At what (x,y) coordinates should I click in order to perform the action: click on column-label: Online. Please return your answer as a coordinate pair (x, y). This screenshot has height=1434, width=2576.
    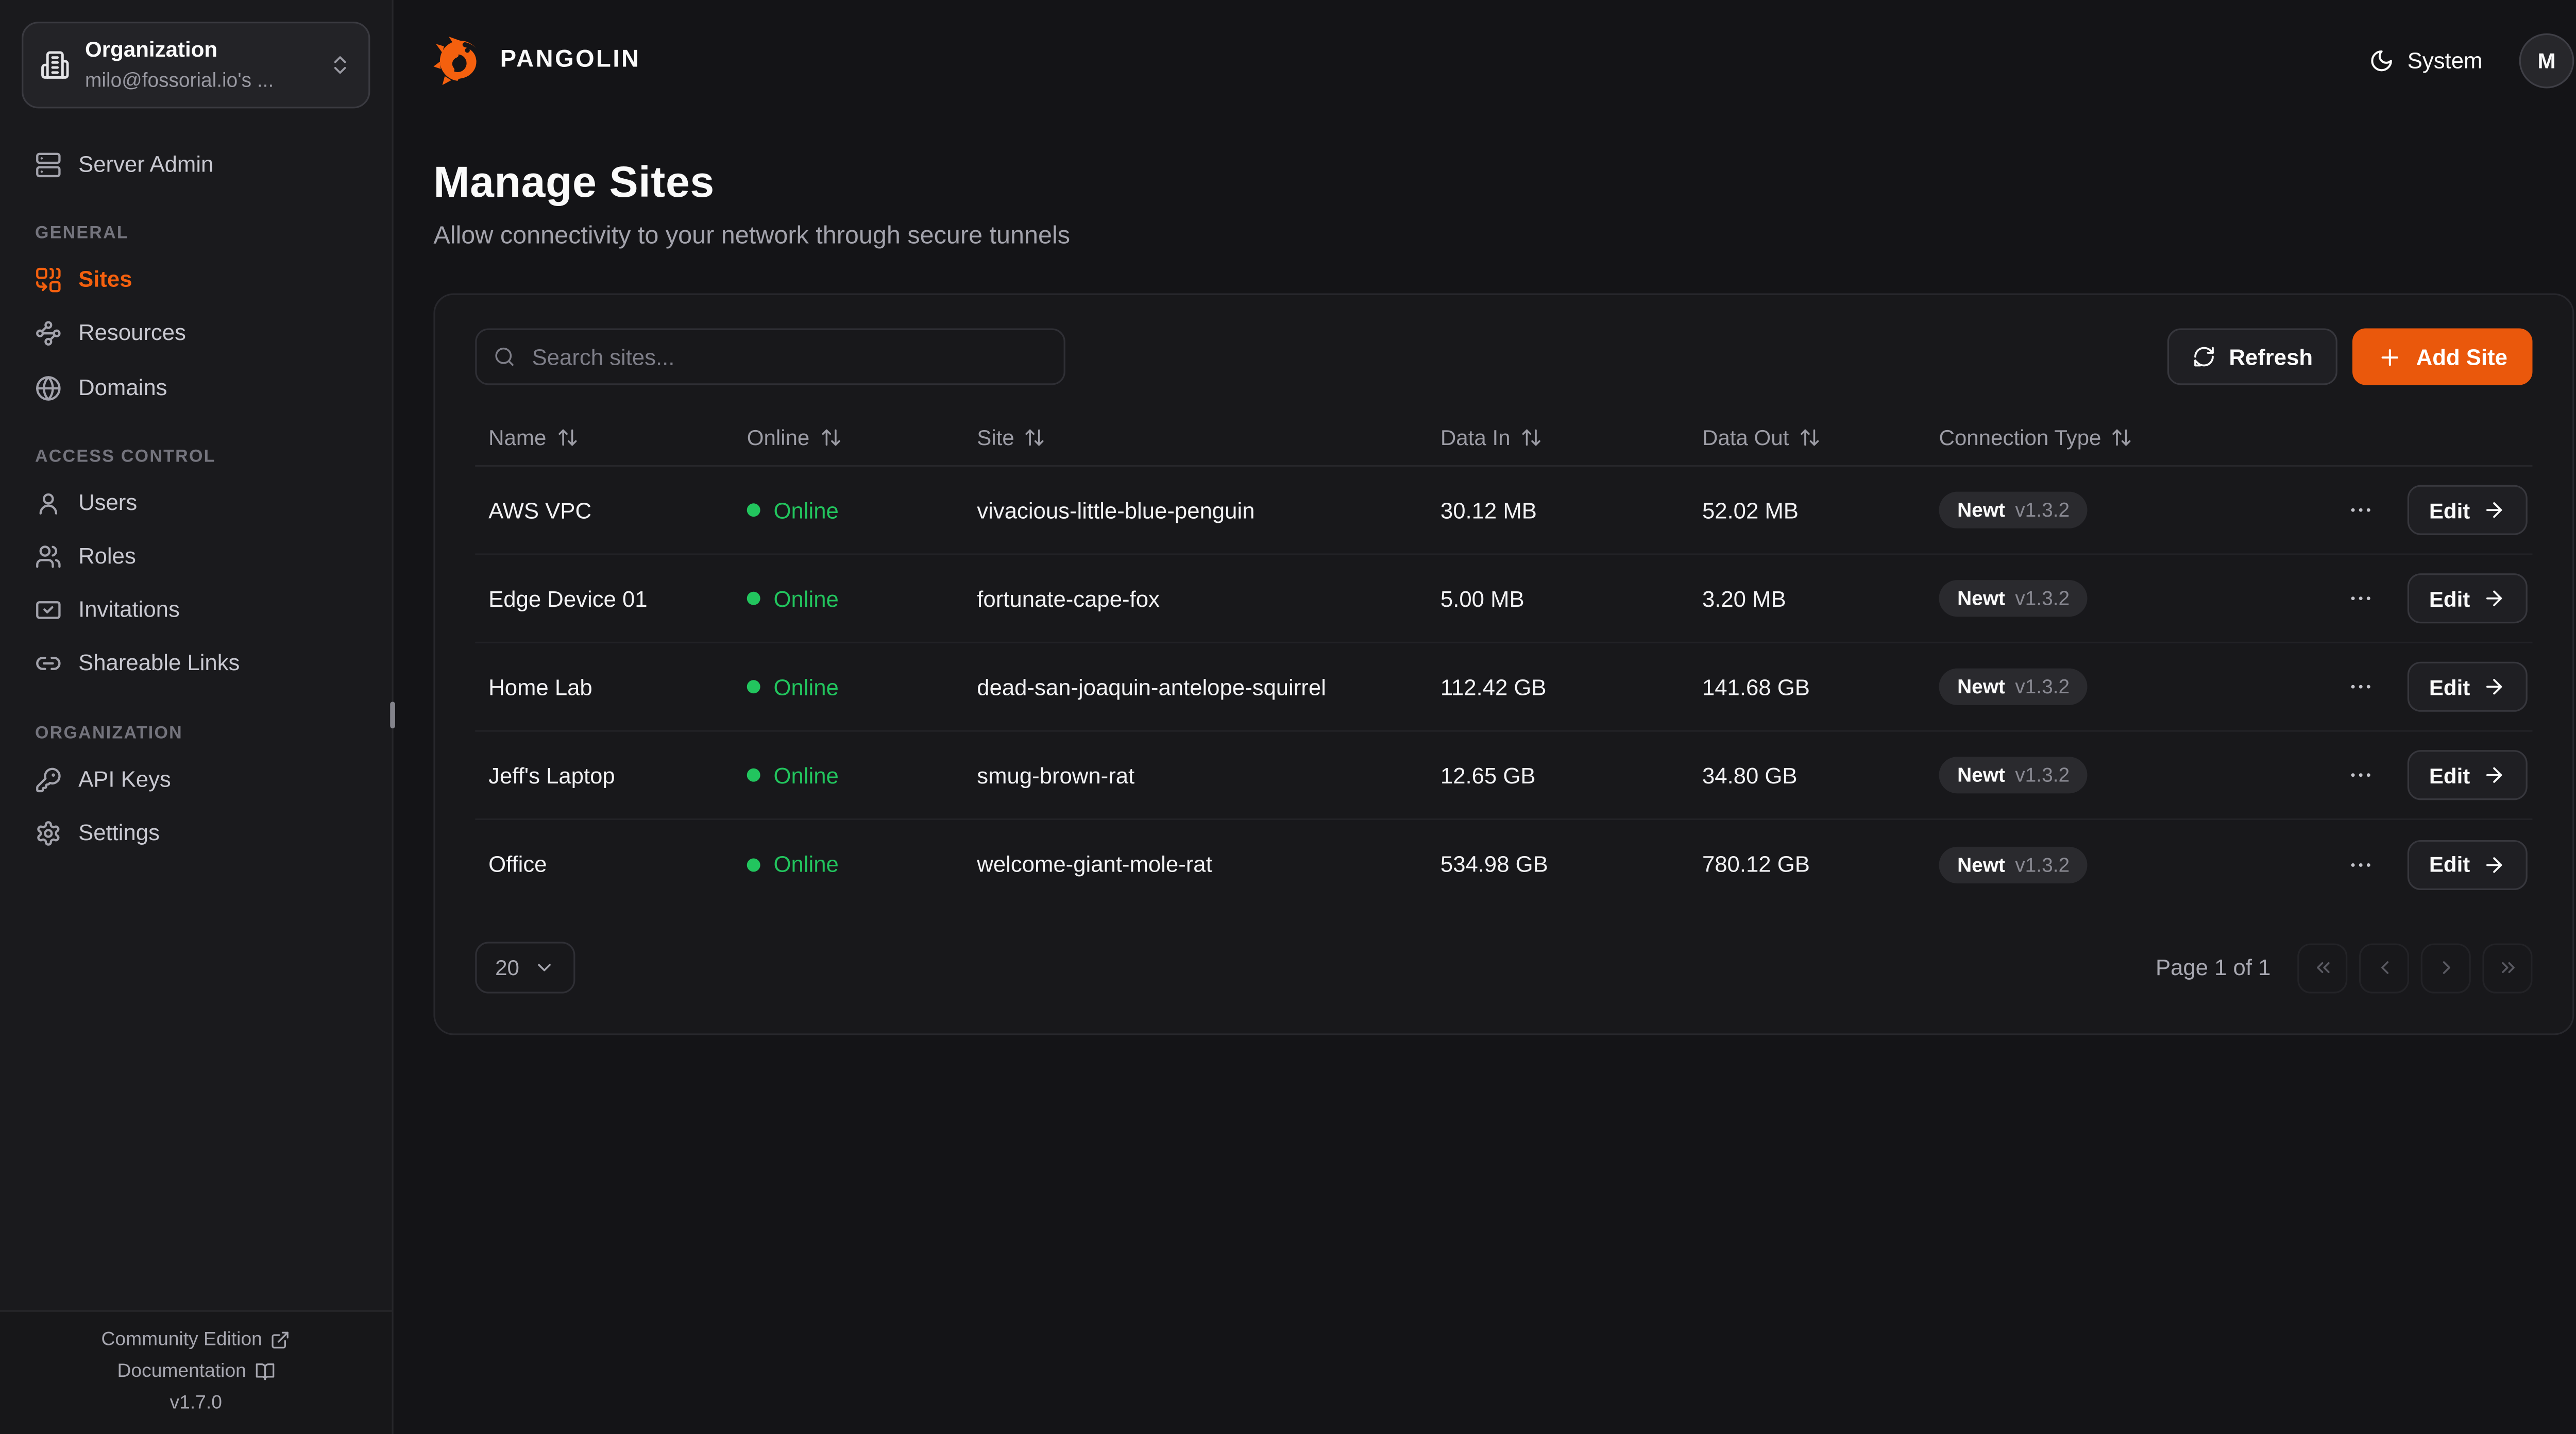
    Looking at the image, I should click on (778, 437).